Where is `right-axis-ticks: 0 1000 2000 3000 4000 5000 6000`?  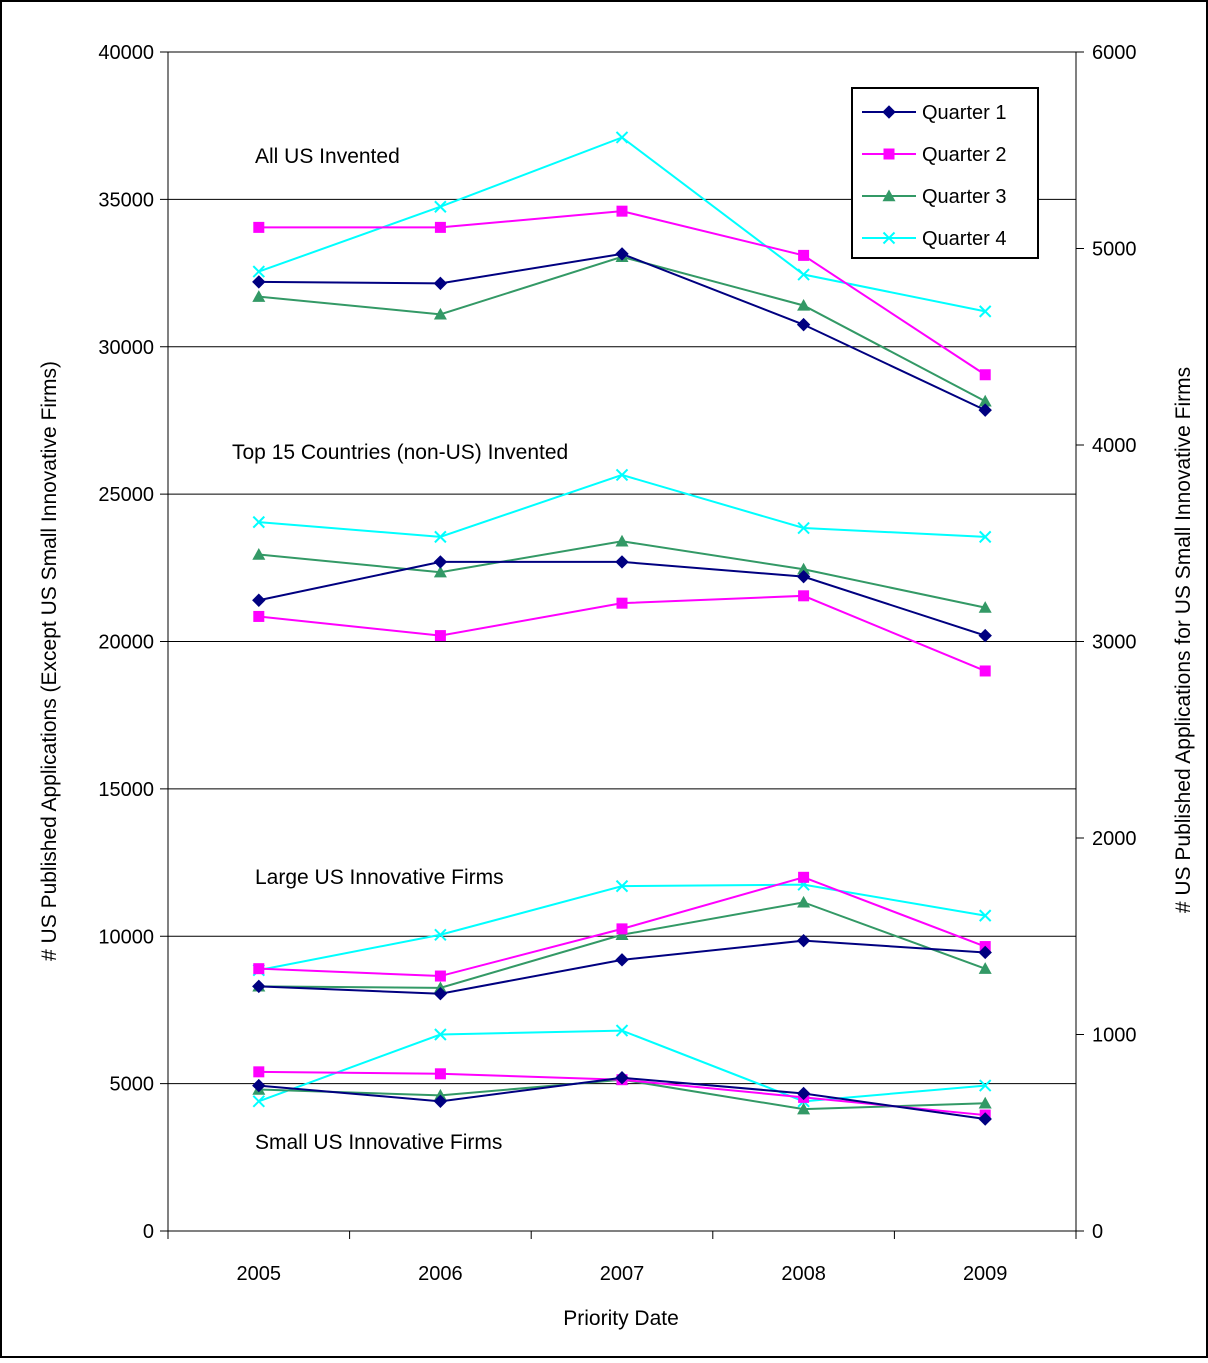
right-axis-ticks: 0 1000 2000 3000 4000 5000 6000 is located at coordinates (1106, 642).